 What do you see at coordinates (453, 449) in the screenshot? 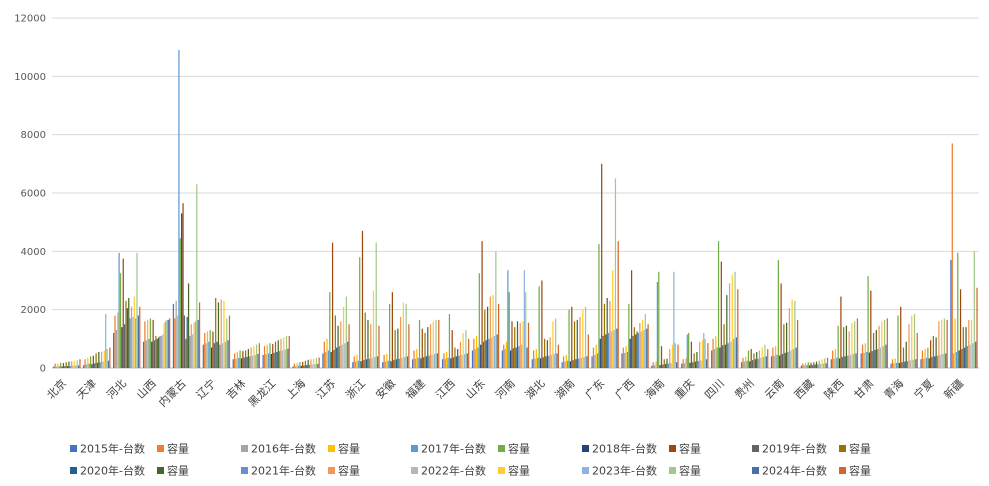
I see `legend-label: 2017年-台数` at bounding box center [453, 449].